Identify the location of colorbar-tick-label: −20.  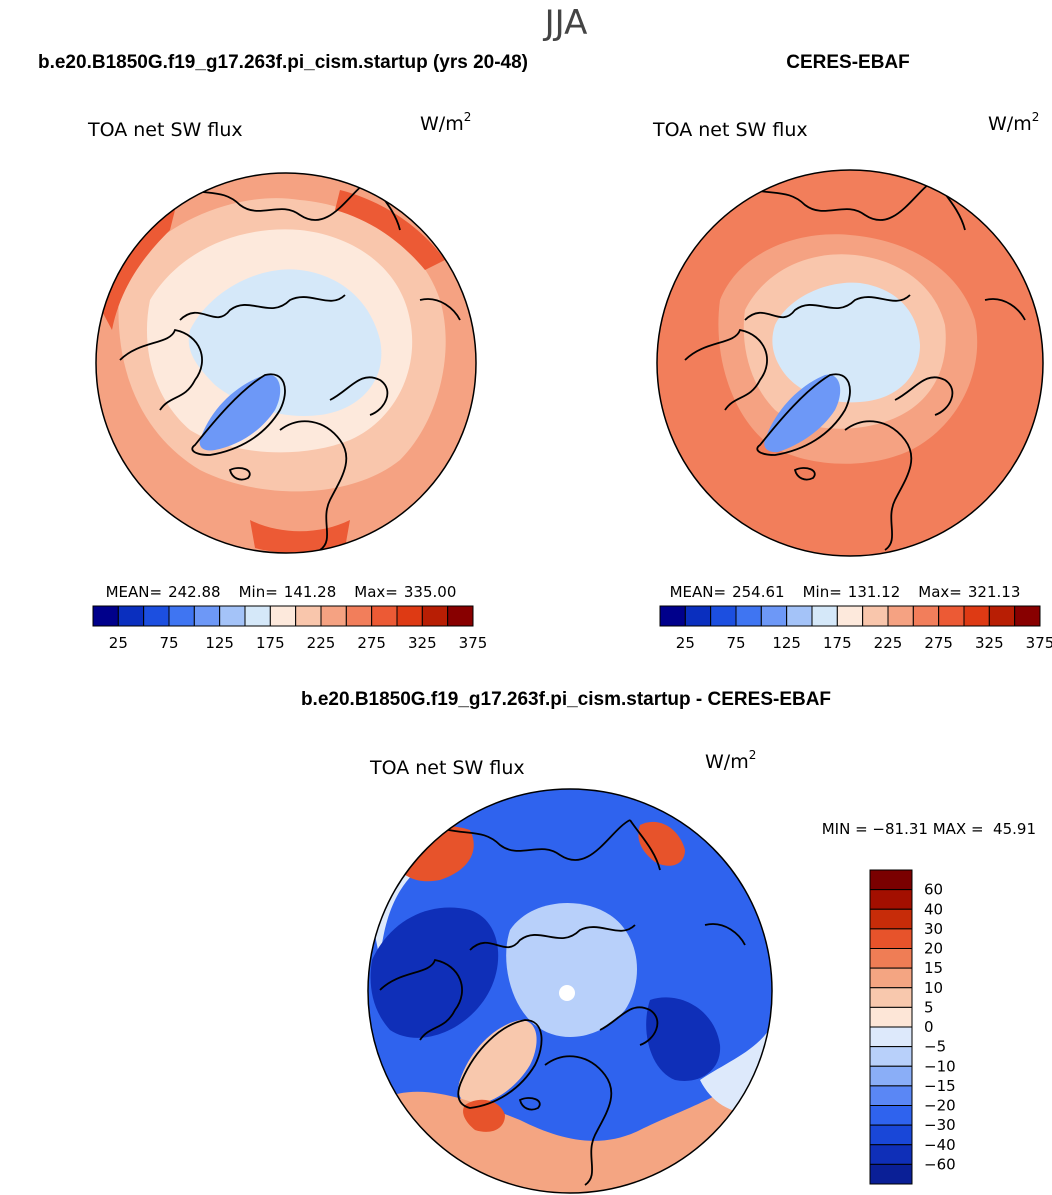
(940, 1106).